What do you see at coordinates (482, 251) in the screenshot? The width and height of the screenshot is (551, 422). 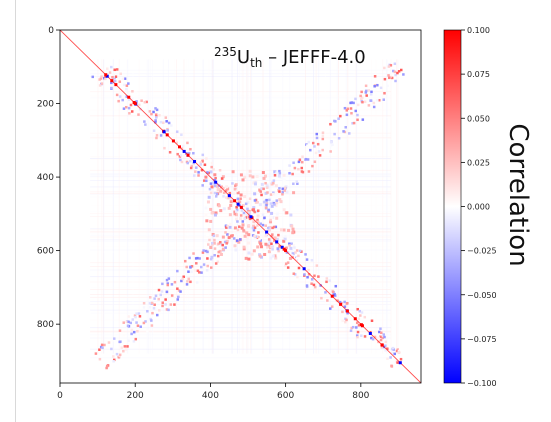 I see `colorbar-tick-label: −0.025` at bounding box center [482, 251].